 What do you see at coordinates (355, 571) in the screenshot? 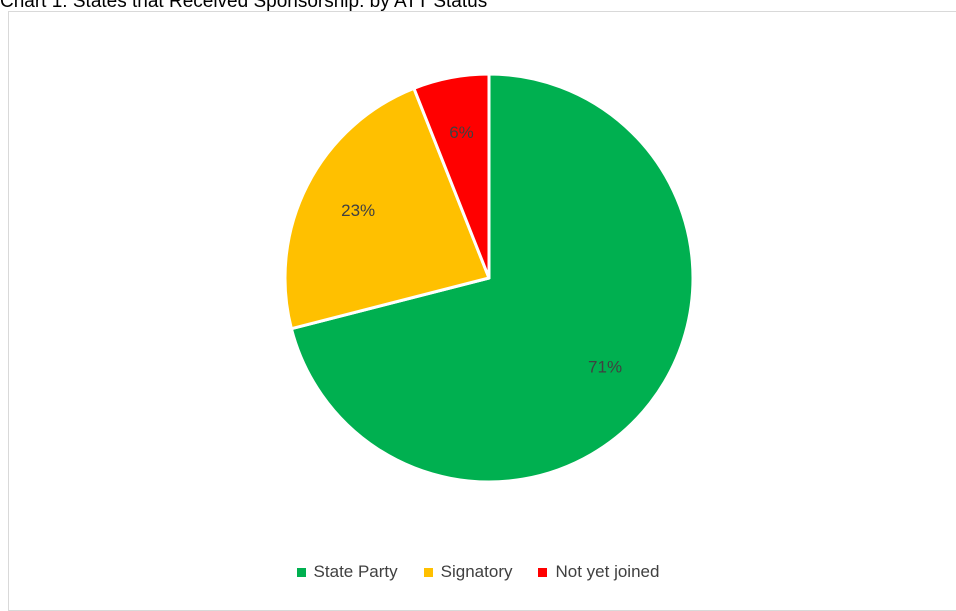
I see `legend-label-state-party: State Party` at bounding box center [355, 571].